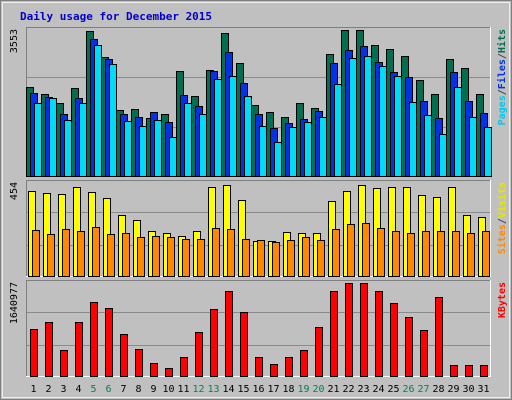 Image resolution: width=512 pixels, height=400 pixels. I want to click on tick-label-day-8: 8, so click(138, 389).